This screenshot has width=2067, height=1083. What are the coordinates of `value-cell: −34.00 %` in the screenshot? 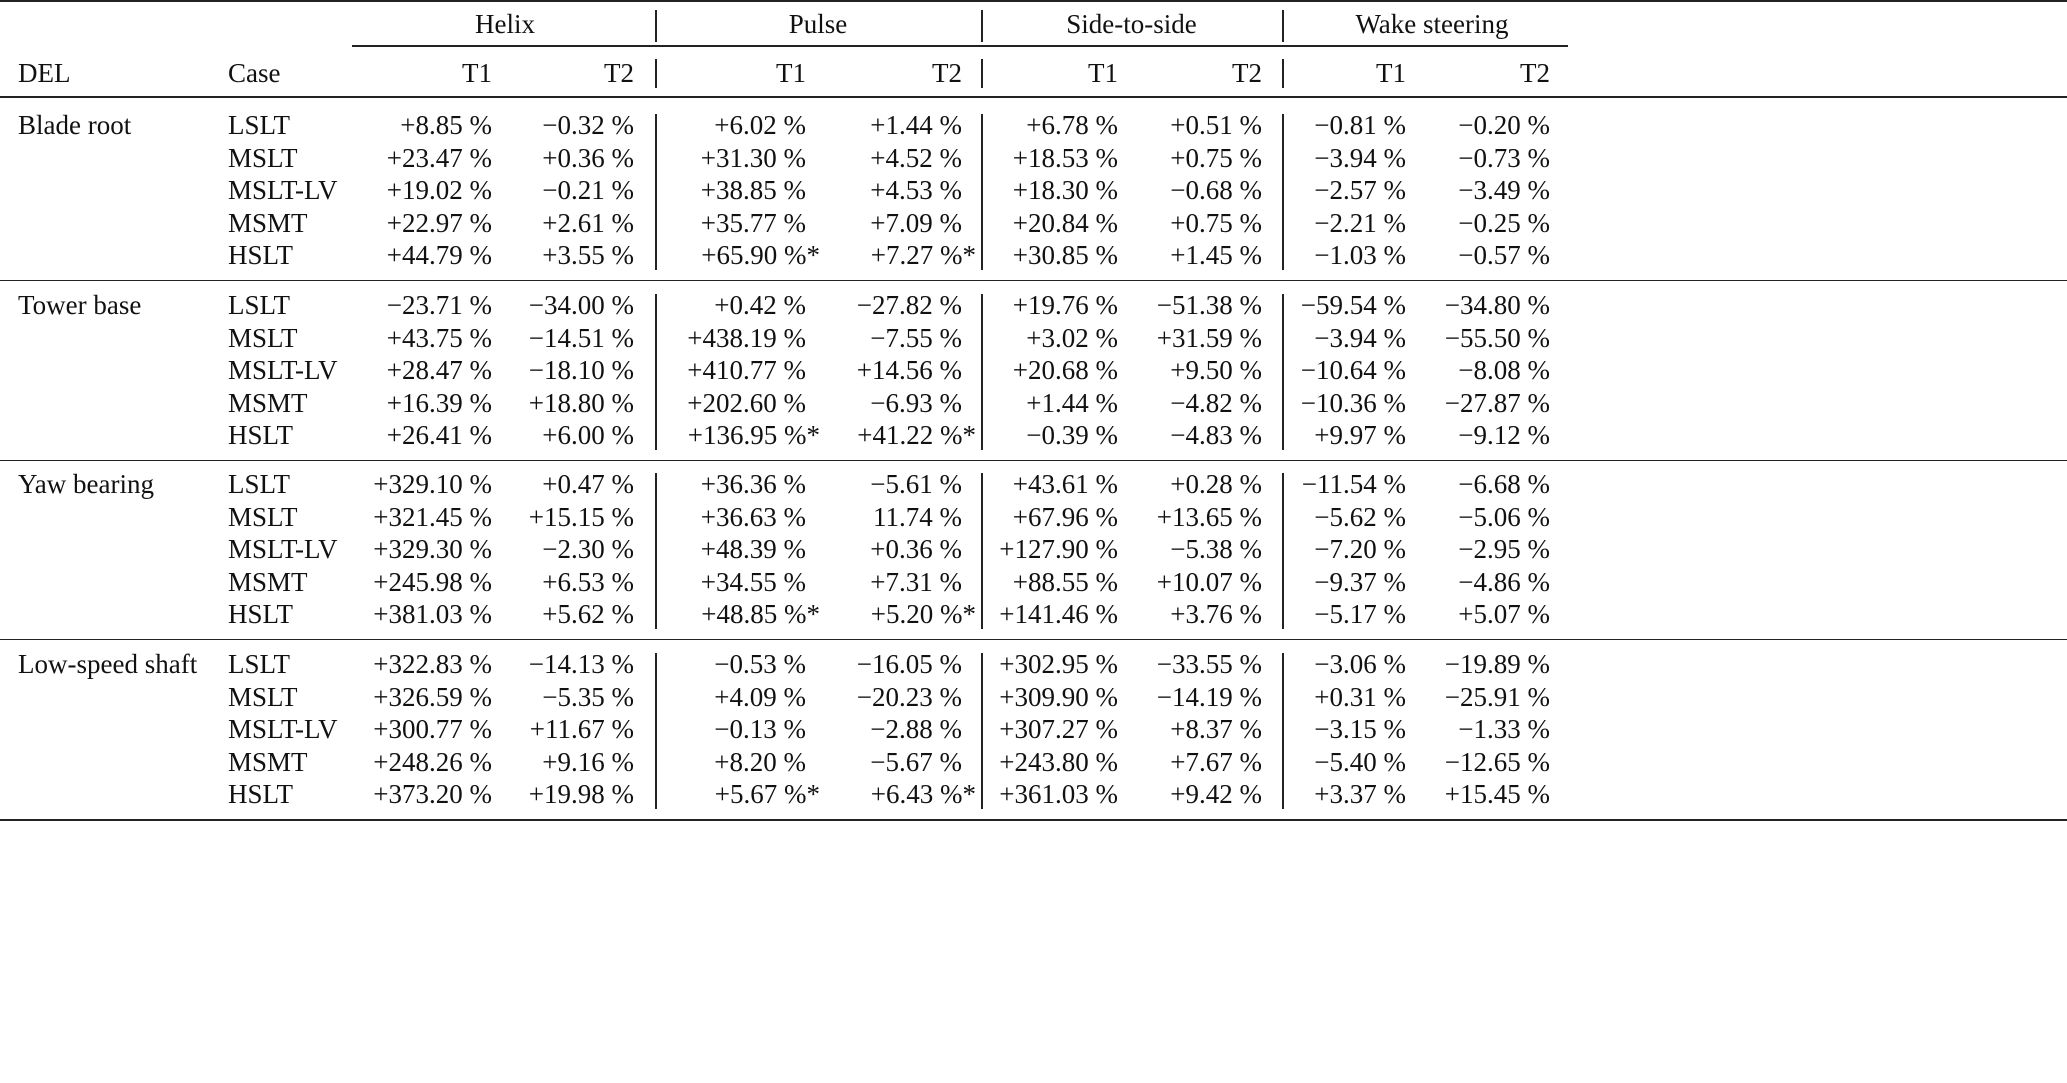 It's located at (581, 305).